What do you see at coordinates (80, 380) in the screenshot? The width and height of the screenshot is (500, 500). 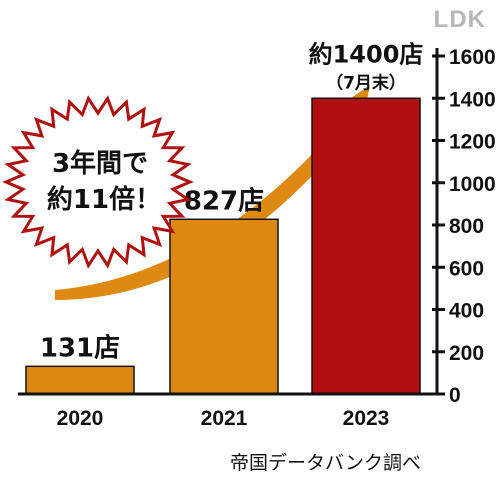 I see `bar-2020` at bounding box center [80, 380].